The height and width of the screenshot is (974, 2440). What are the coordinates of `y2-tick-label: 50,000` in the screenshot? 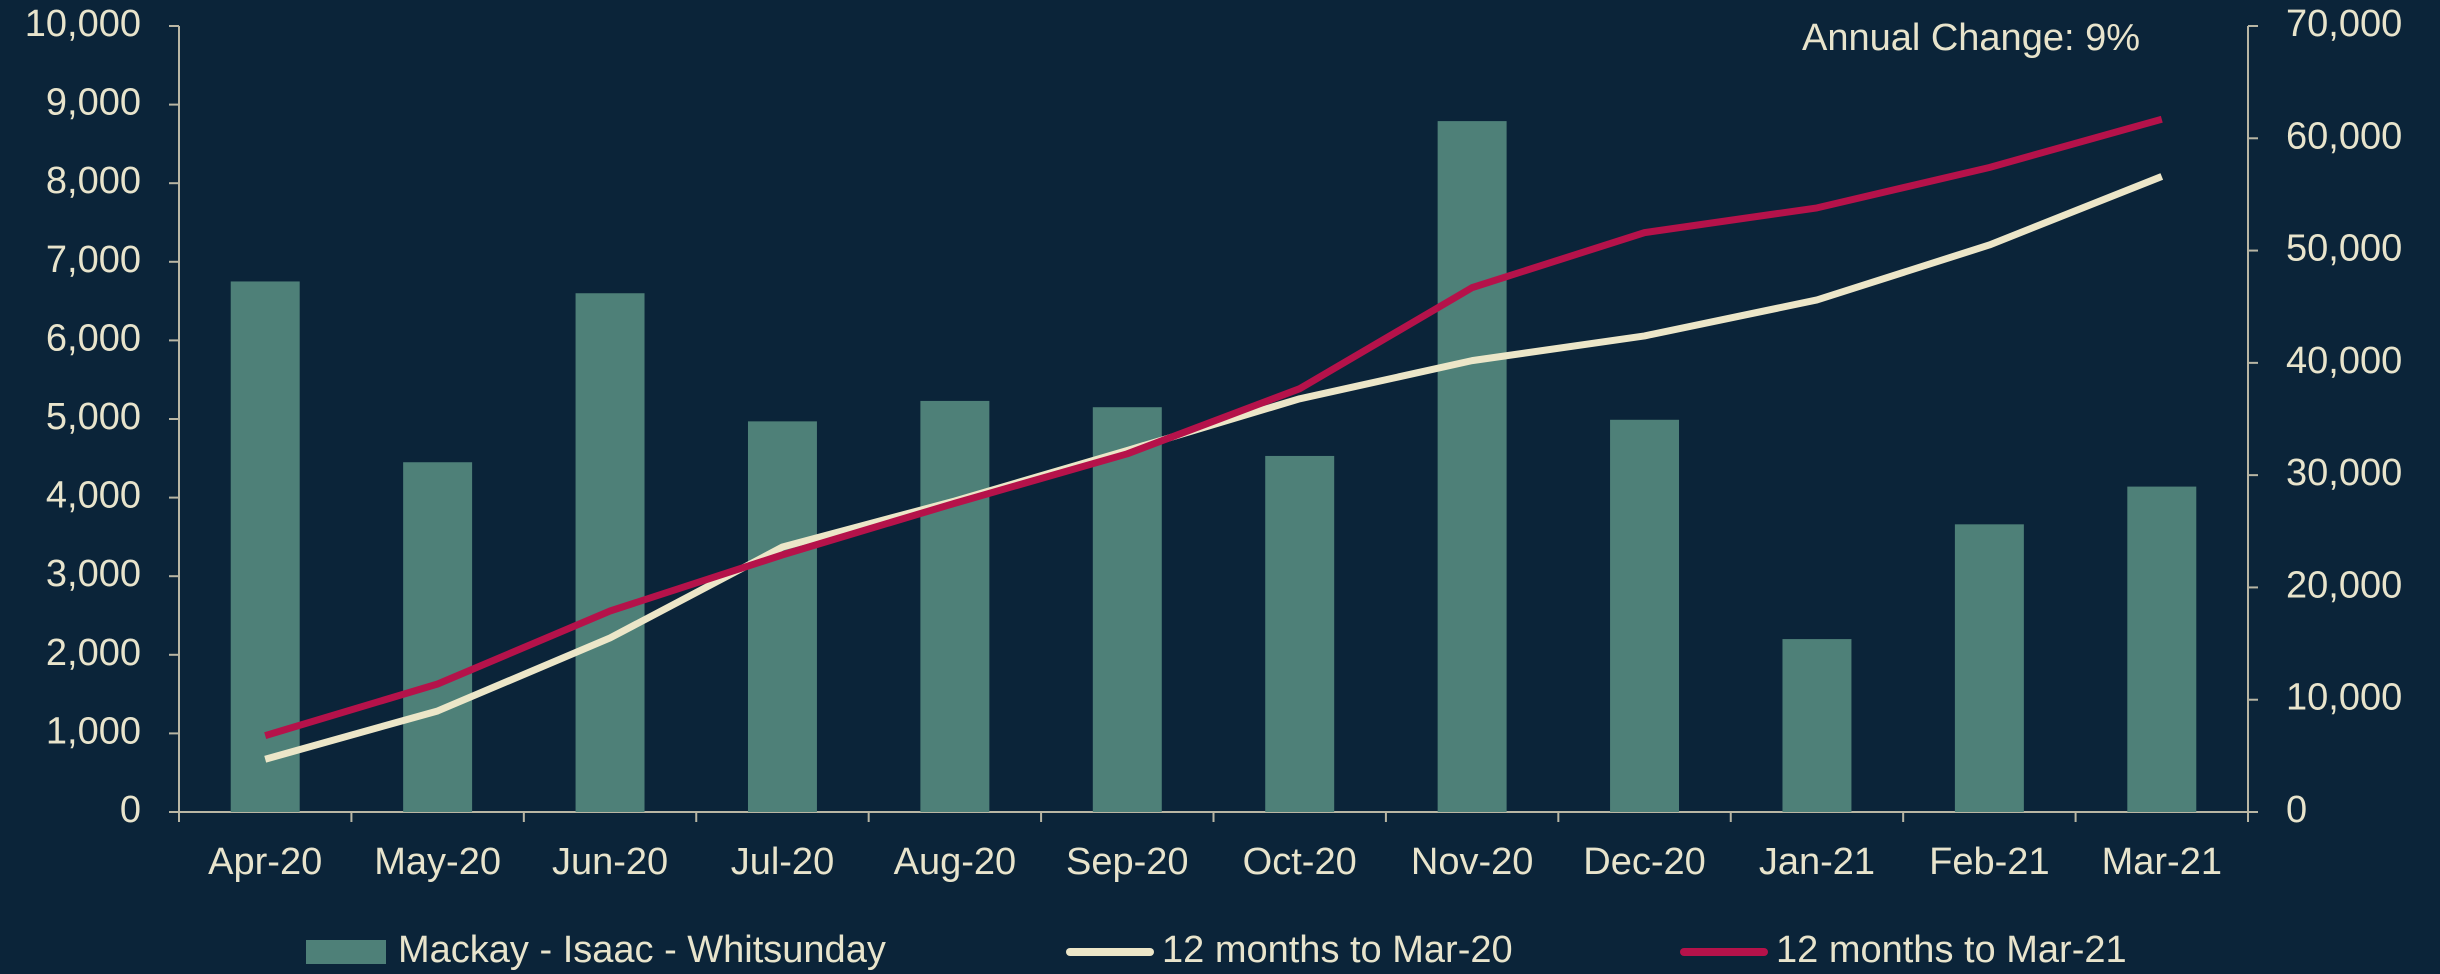 It's located at (2344, 249).